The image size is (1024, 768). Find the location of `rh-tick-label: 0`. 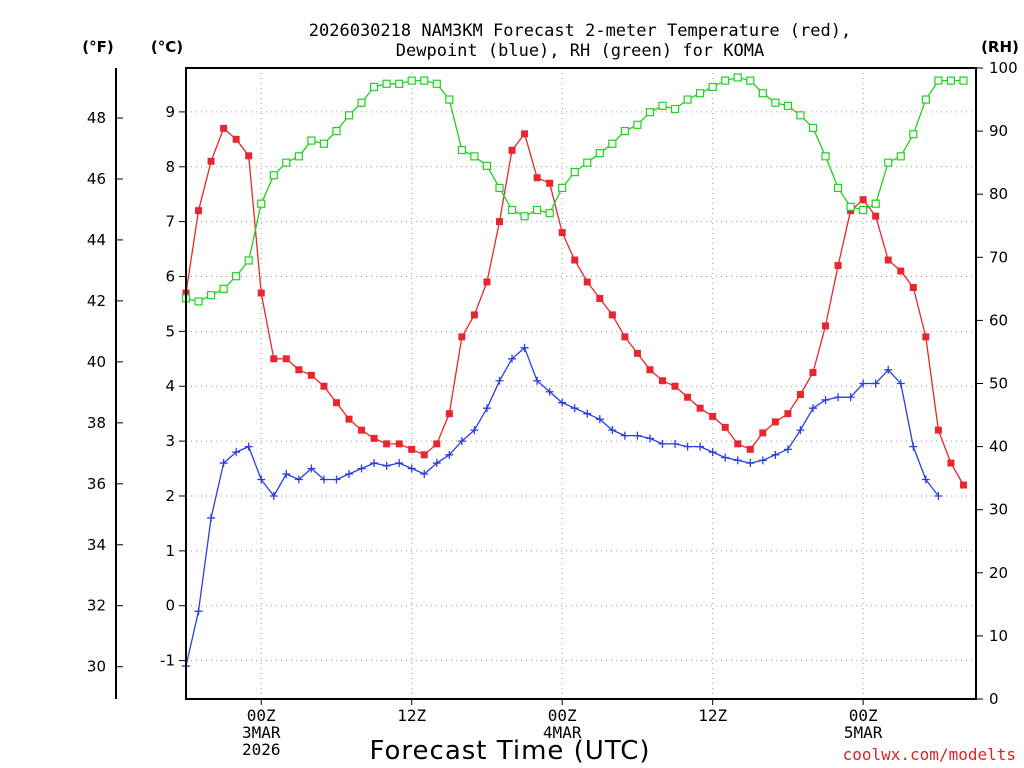

rh-tick-label: 0 is located at coordinates (994, 699).